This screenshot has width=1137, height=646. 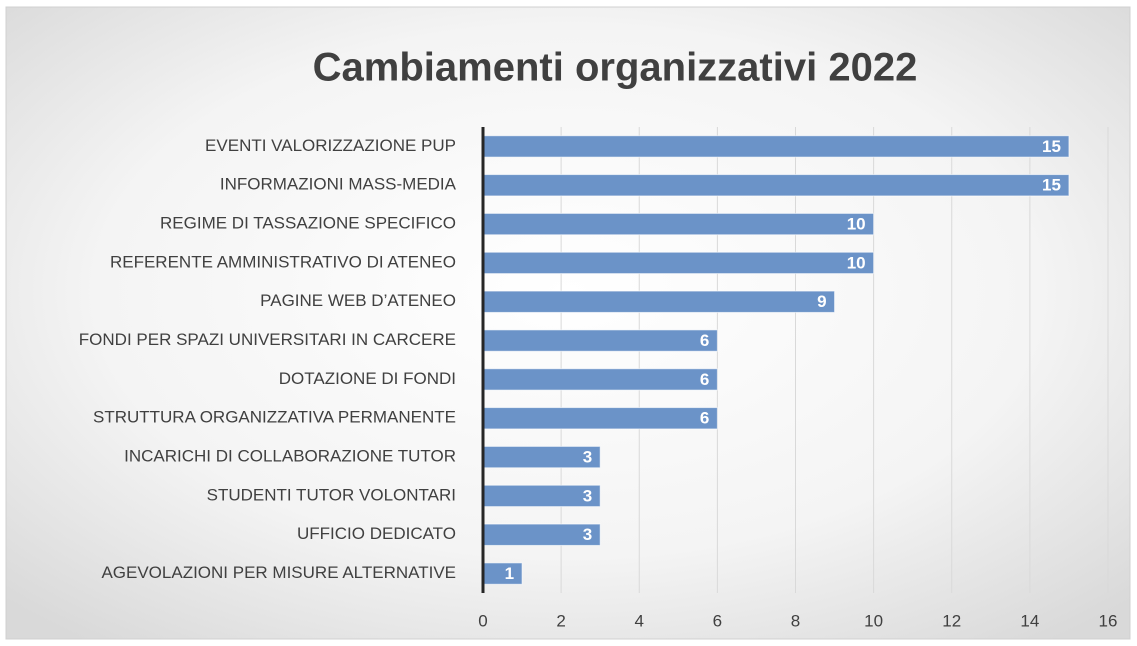 What do you see at coordinates (1108, 620) in the screenshot?
I see `x-tick-label: 16` at bounding box center [1108, 620].